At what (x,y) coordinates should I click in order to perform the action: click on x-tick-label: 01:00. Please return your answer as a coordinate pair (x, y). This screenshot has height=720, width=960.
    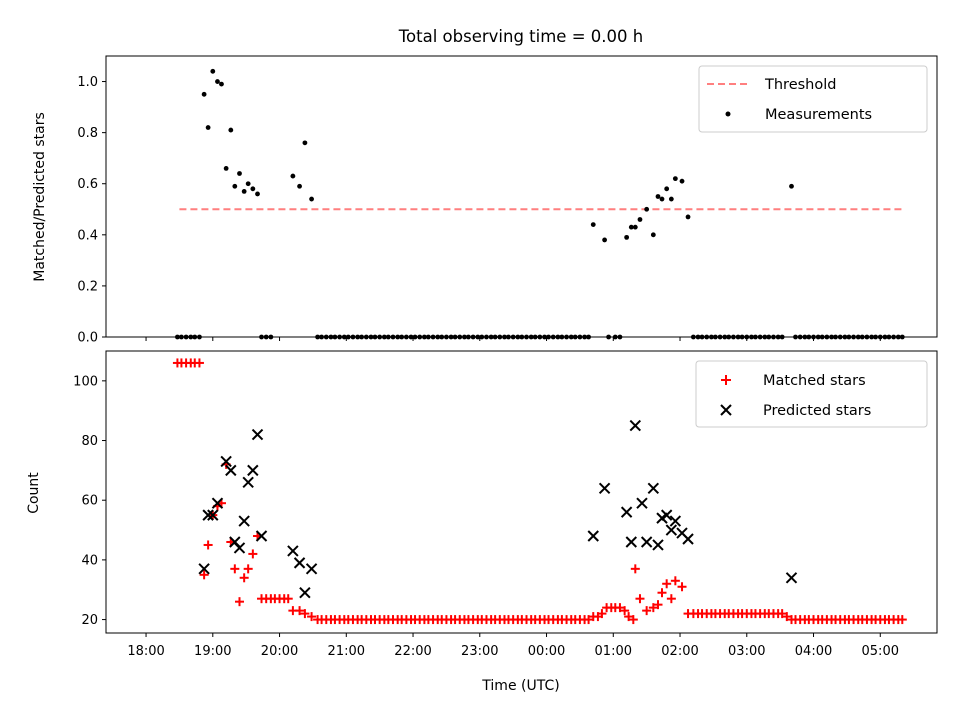
    Looking at the image, I should click on (613, 651).